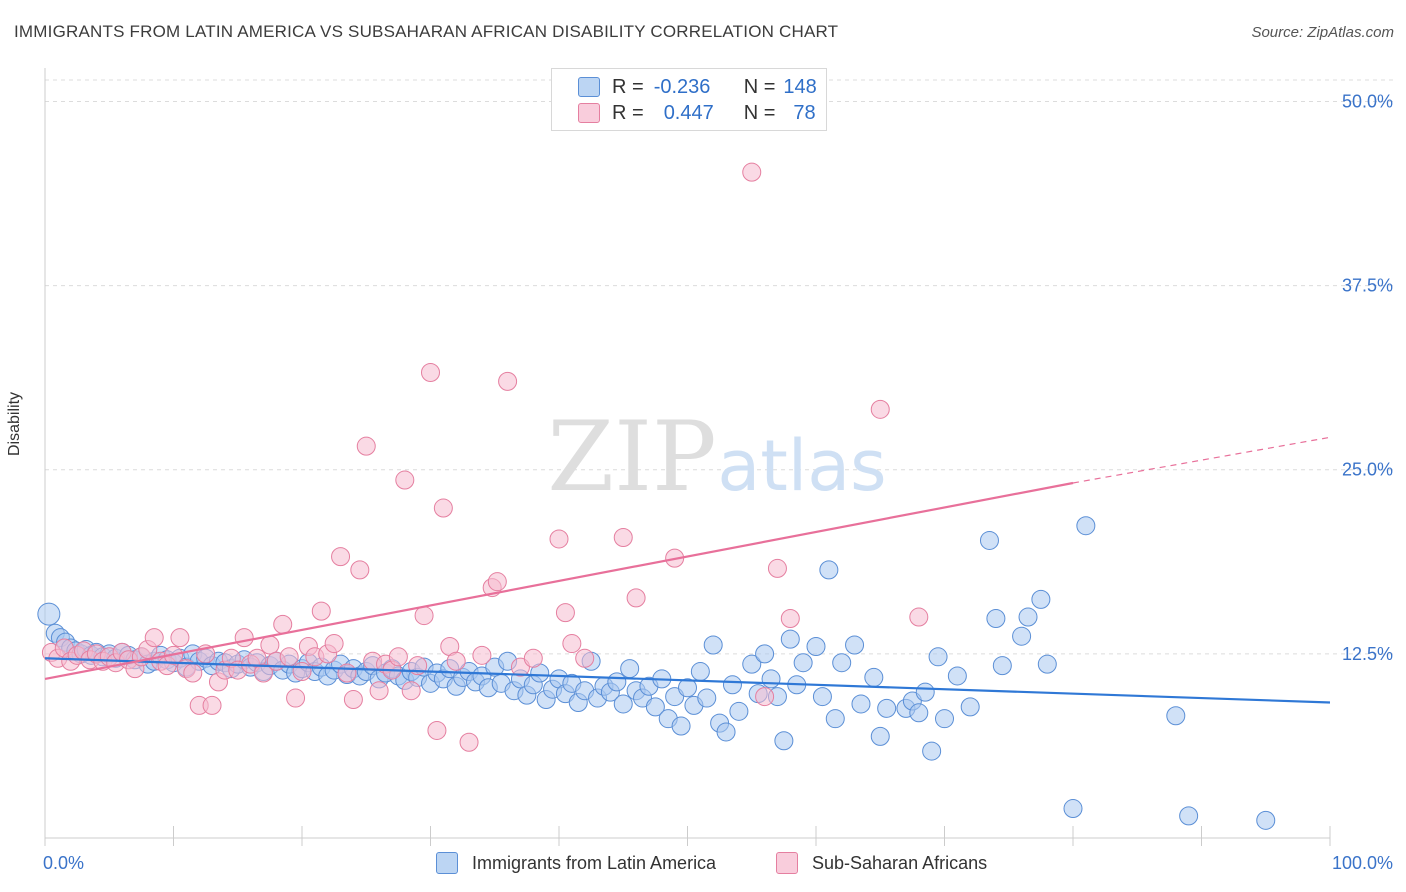  I want to click on y-tick-label: 25.0%, so click(1367, 470).